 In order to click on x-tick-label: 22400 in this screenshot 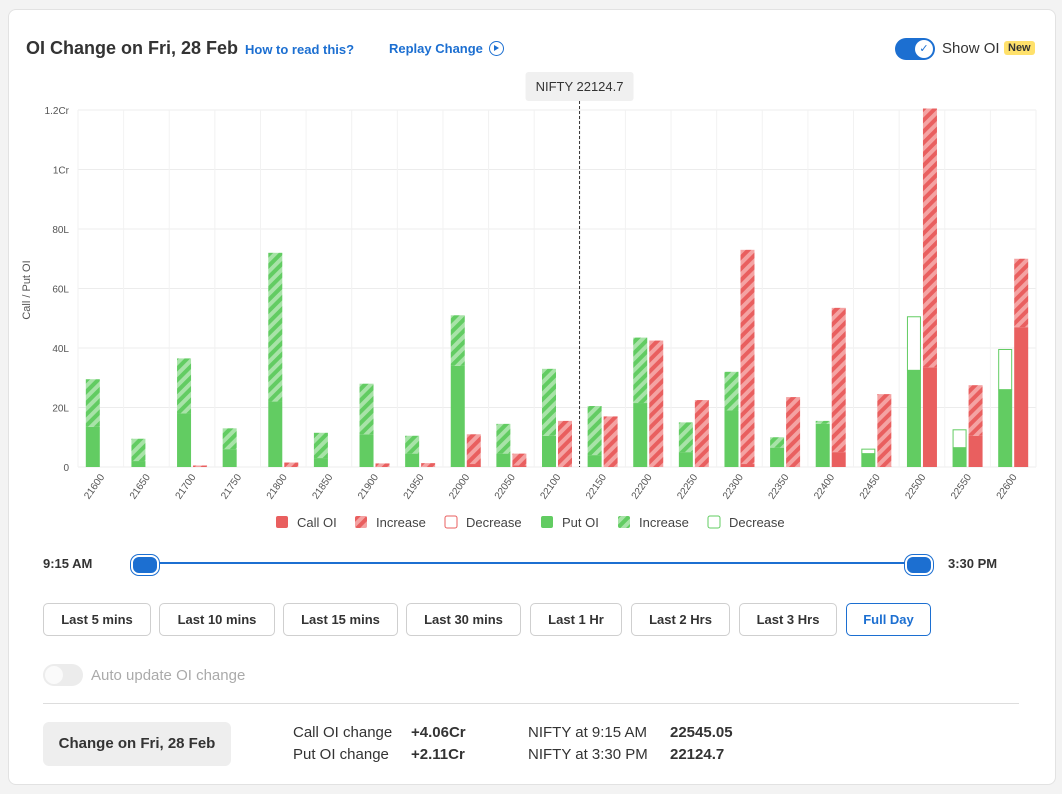, I will do `click(824, 486)`.